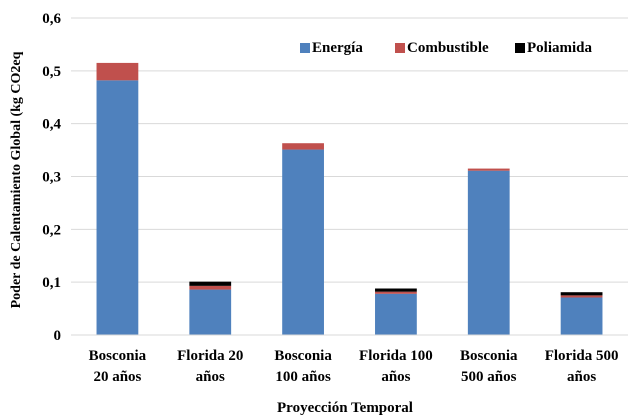  Describe the element at coordinates (400, 48) in the screenshot. I see `legend-swatch-combustible` at that location.